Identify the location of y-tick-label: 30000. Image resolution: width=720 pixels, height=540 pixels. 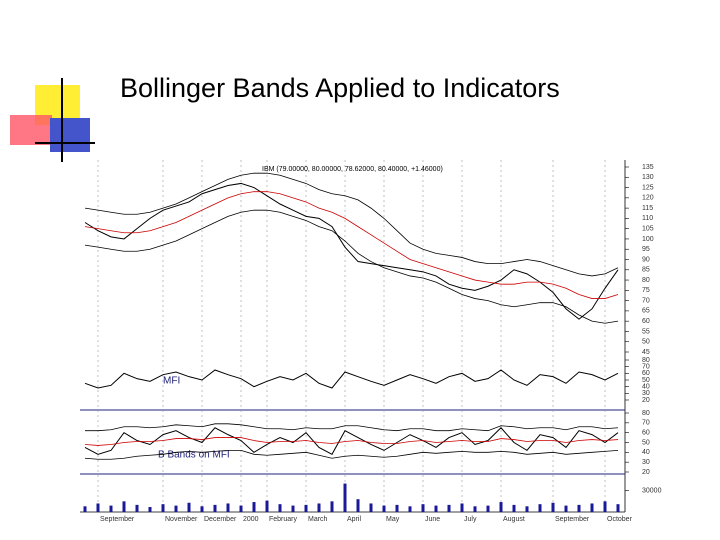
(652, 491).